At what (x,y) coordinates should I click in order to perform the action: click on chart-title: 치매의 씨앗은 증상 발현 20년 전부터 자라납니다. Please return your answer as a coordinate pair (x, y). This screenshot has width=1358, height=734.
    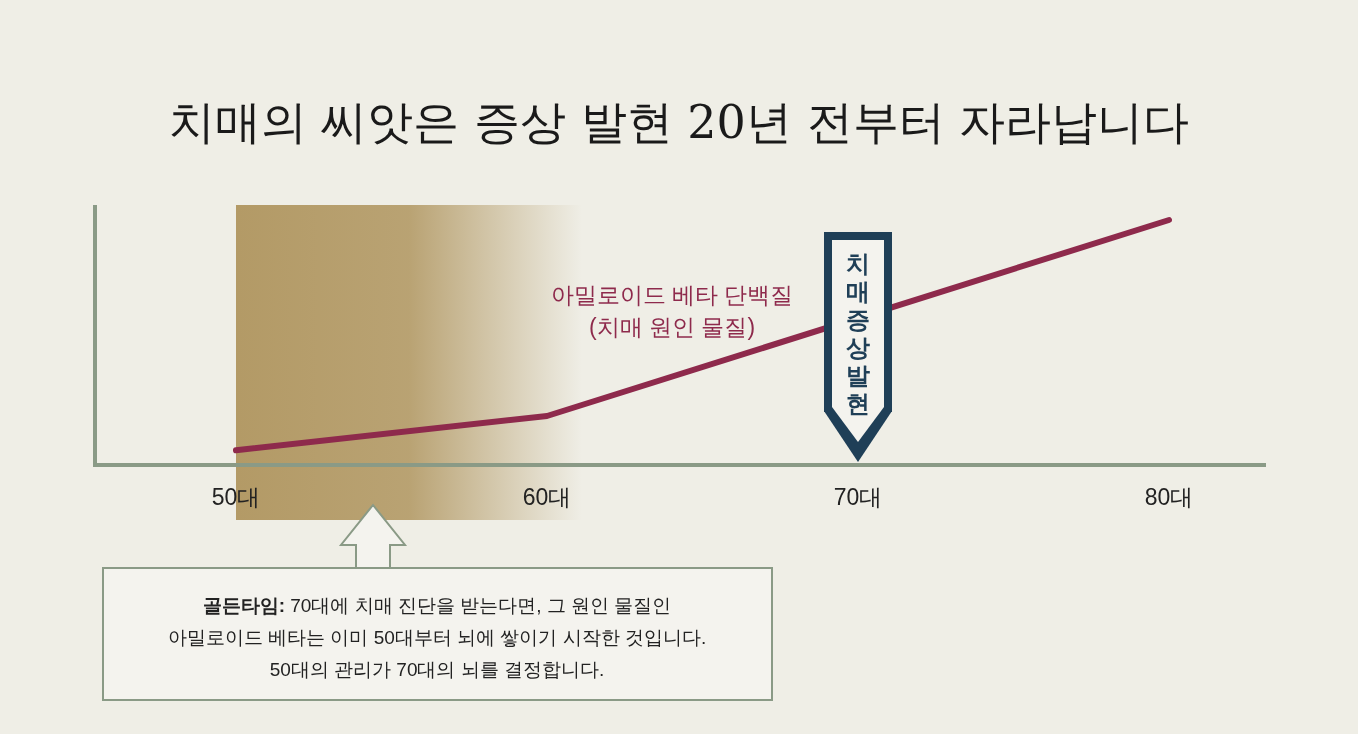
    Looking at the image, I should click on (679, 122).